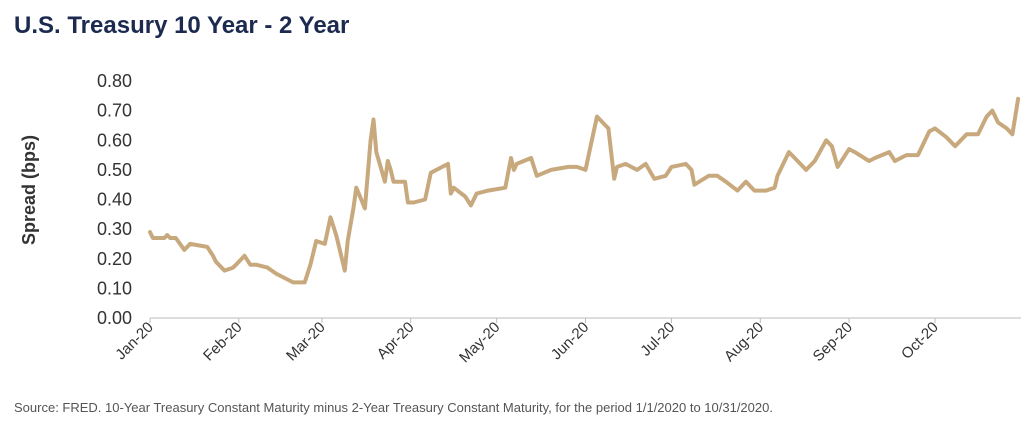 This screenshot has height=436, width=1030. What do you see at coordinates (306, 342) in the screenshot?
I see `x-tick-label: Mar-20` at bounding box center [306, 342].